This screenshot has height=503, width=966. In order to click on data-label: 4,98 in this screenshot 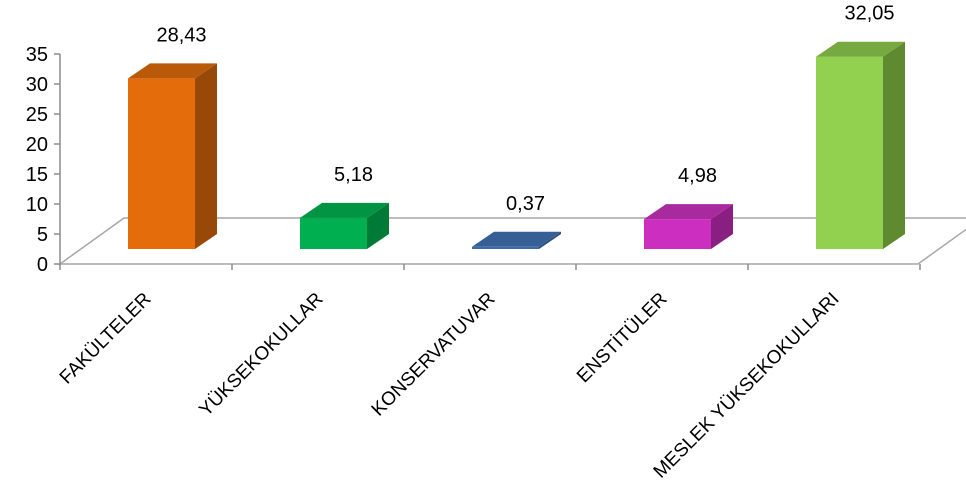, I will do `click(697, 176)`.